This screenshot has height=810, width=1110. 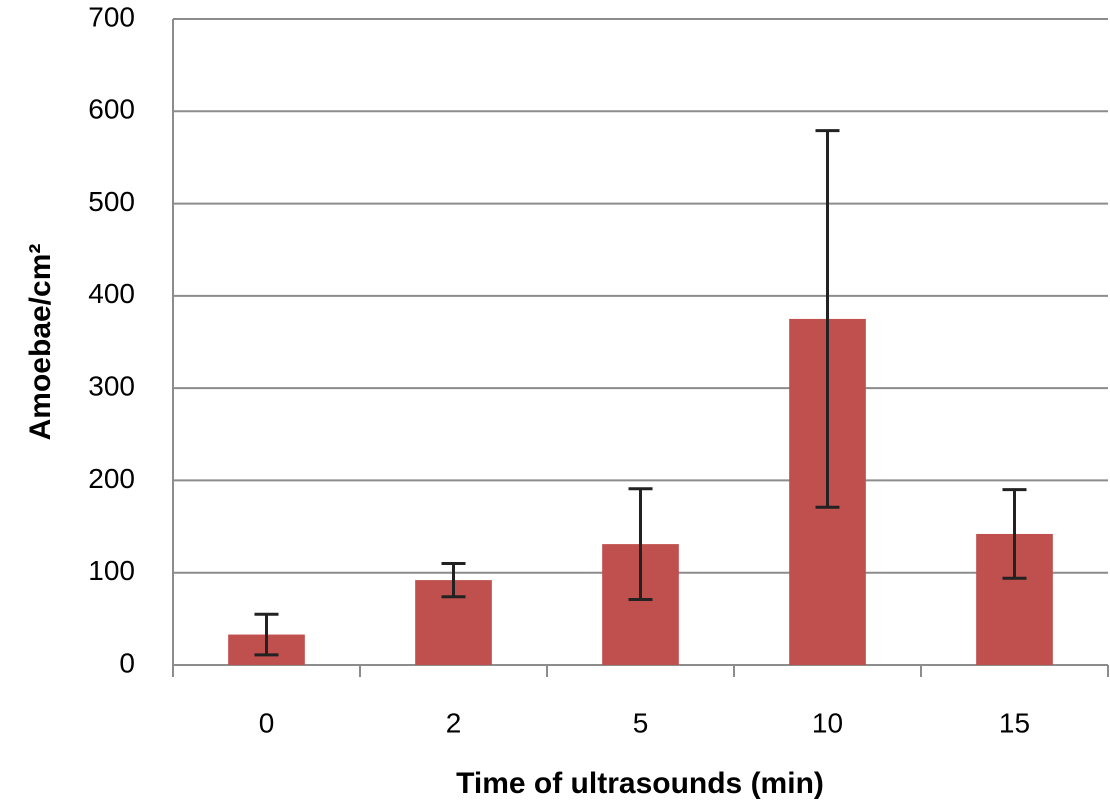 I want to click on y-tick-label: 300, so click(x=111, y=386).